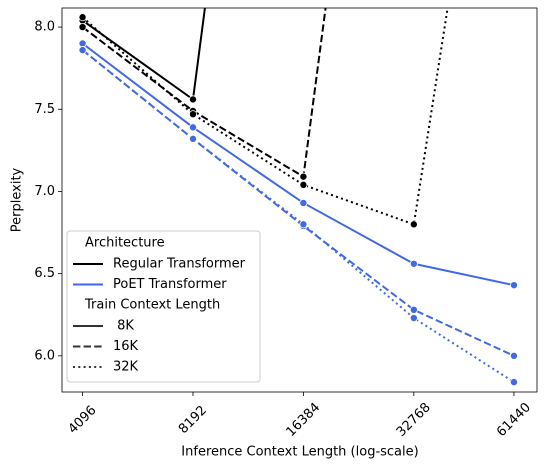  Describe the element at coordinates (303, 420) in the screenshot. I see `x-tick-label: 16384` at that location.